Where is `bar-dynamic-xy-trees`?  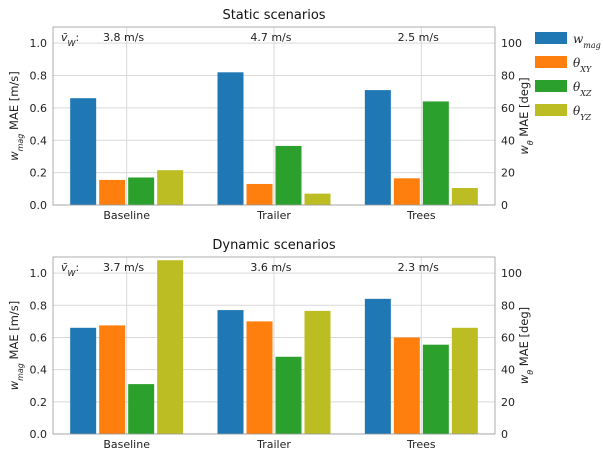 bar-dynamic-xy-trees is located at coordinates (406, 385).